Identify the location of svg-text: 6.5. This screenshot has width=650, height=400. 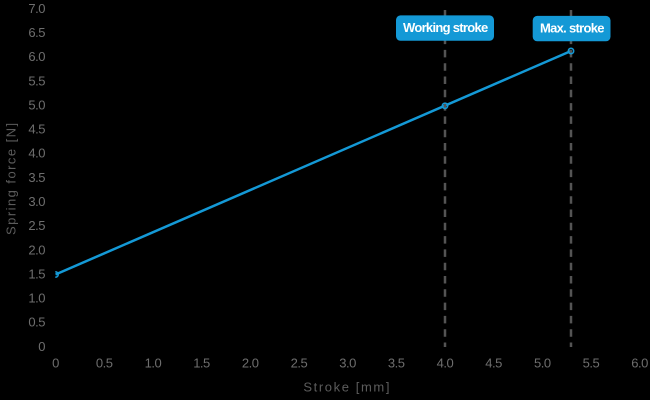
(36, 32).